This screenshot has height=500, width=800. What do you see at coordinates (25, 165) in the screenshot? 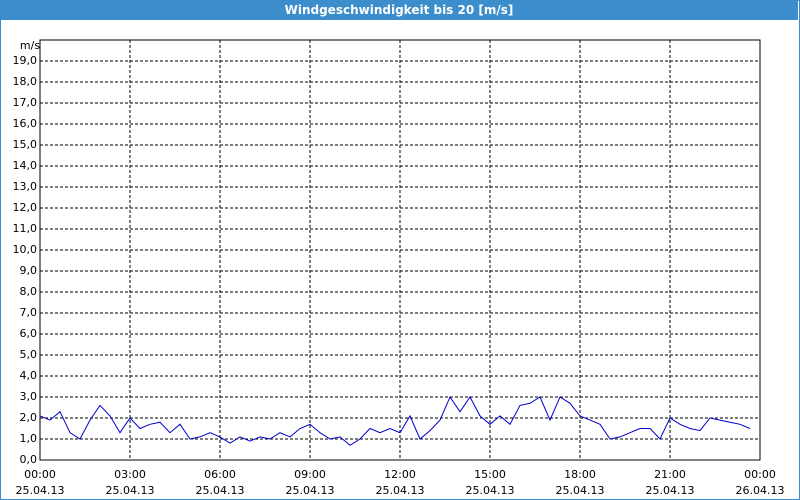
I see `y-tick-label: 14,0` at bounding box center [25, 165].